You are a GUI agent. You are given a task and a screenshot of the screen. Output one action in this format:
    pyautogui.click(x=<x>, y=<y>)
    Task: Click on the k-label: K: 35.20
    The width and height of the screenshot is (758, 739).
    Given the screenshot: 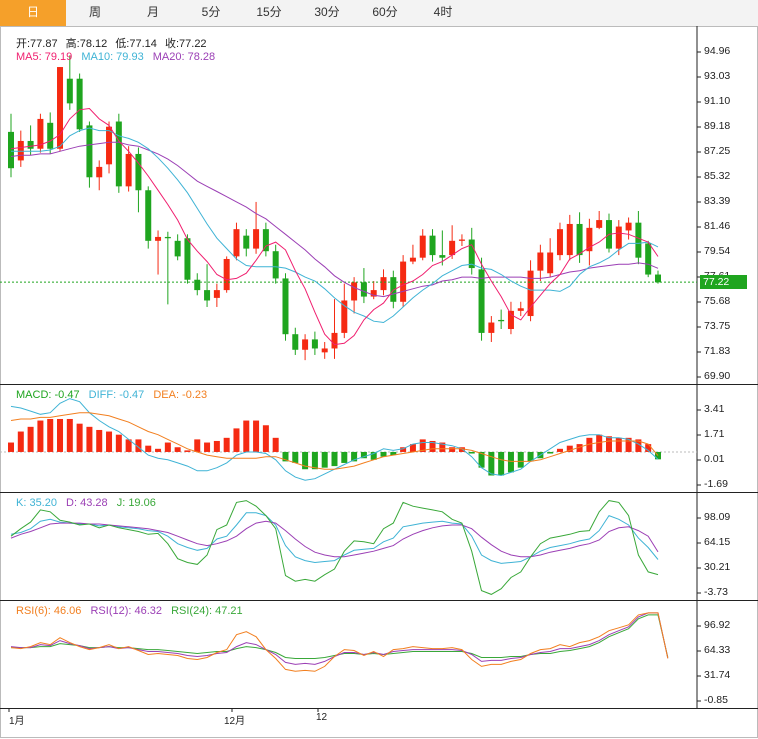 What is the action you would take?
    pyautogui.click(x=36, y=503)
    